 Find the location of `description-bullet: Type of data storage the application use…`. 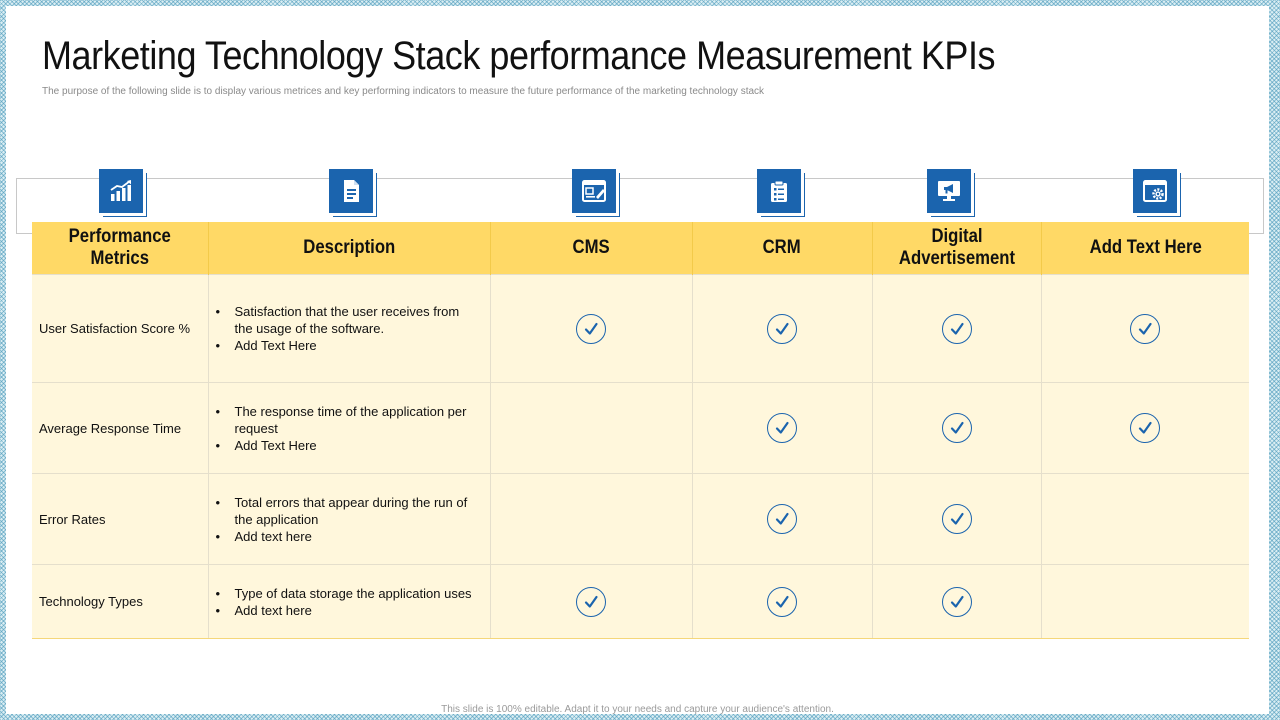

description-bullet: Type of data storage the application use… is located at coordinates (348, 593).